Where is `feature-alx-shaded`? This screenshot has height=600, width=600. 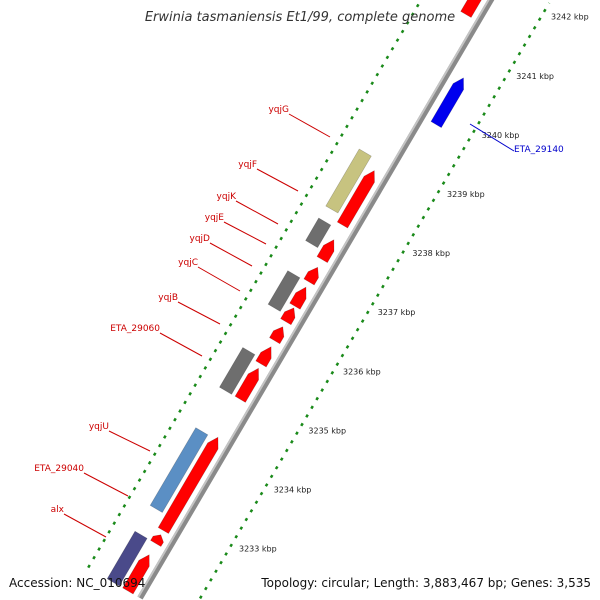
feature-alx-shaded is located at coordinates (127, 558).